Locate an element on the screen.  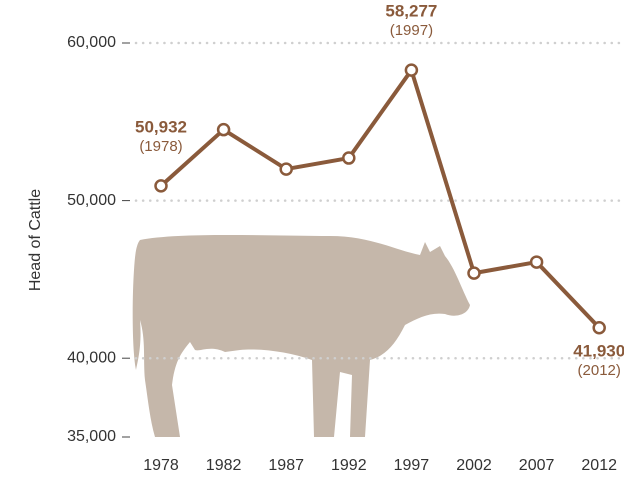
x-tick-label: 2002 is located at coordinates (474, 465).